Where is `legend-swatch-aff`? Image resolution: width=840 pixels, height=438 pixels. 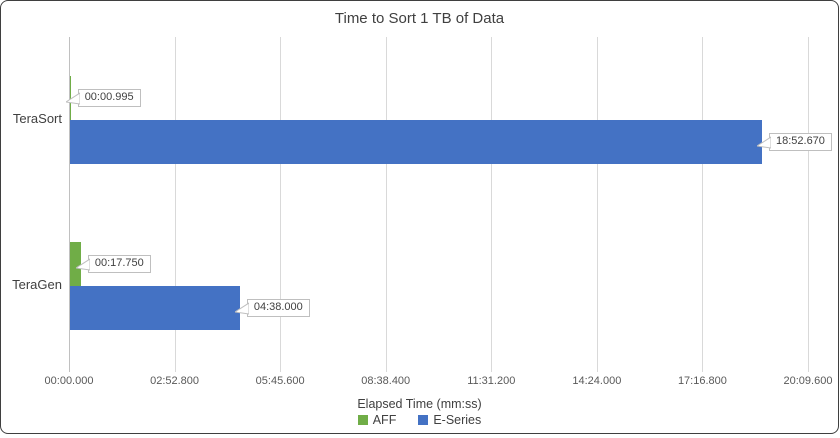 legend-swatch-aff is located at coordinates (362, 420).